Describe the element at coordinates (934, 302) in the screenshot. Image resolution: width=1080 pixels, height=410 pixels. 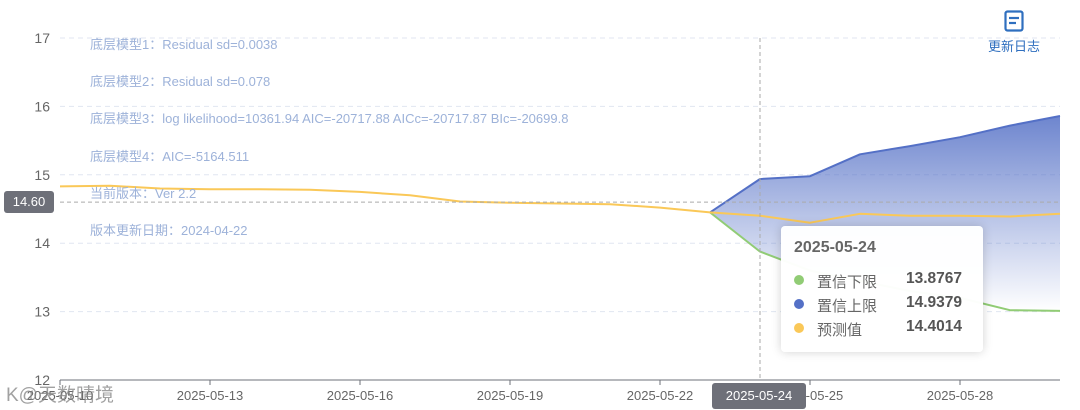
I see `tooltip-value-upper: 14.9379` at that location.